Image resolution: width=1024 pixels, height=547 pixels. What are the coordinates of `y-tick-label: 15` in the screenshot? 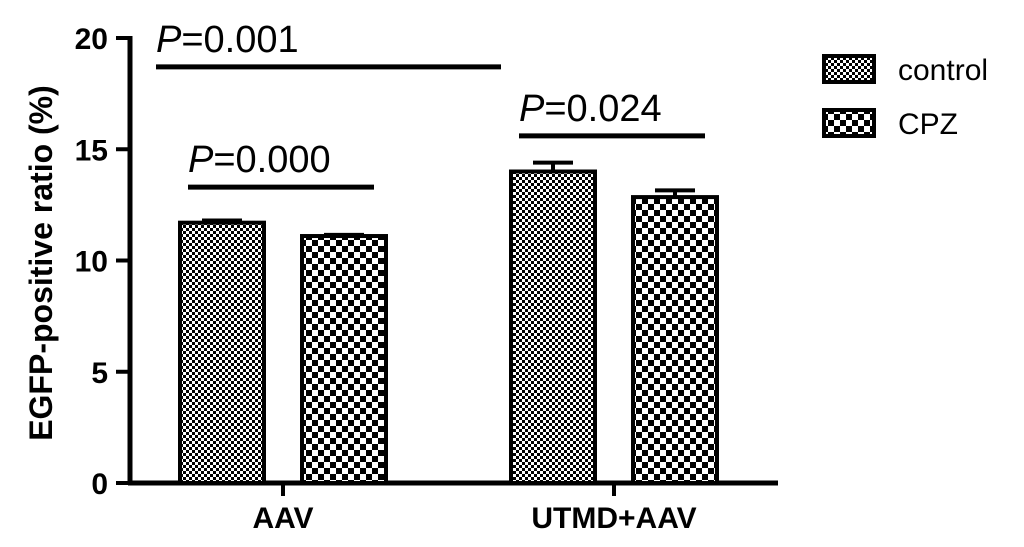 It's located at (91, 150).